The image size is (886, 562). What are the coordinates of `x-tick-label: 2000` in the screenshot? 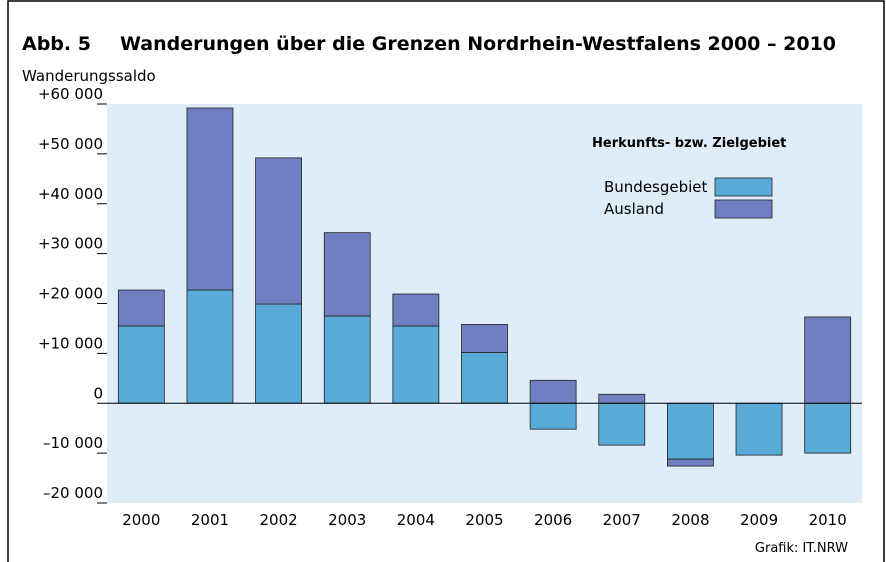 It's located at (141, 520).